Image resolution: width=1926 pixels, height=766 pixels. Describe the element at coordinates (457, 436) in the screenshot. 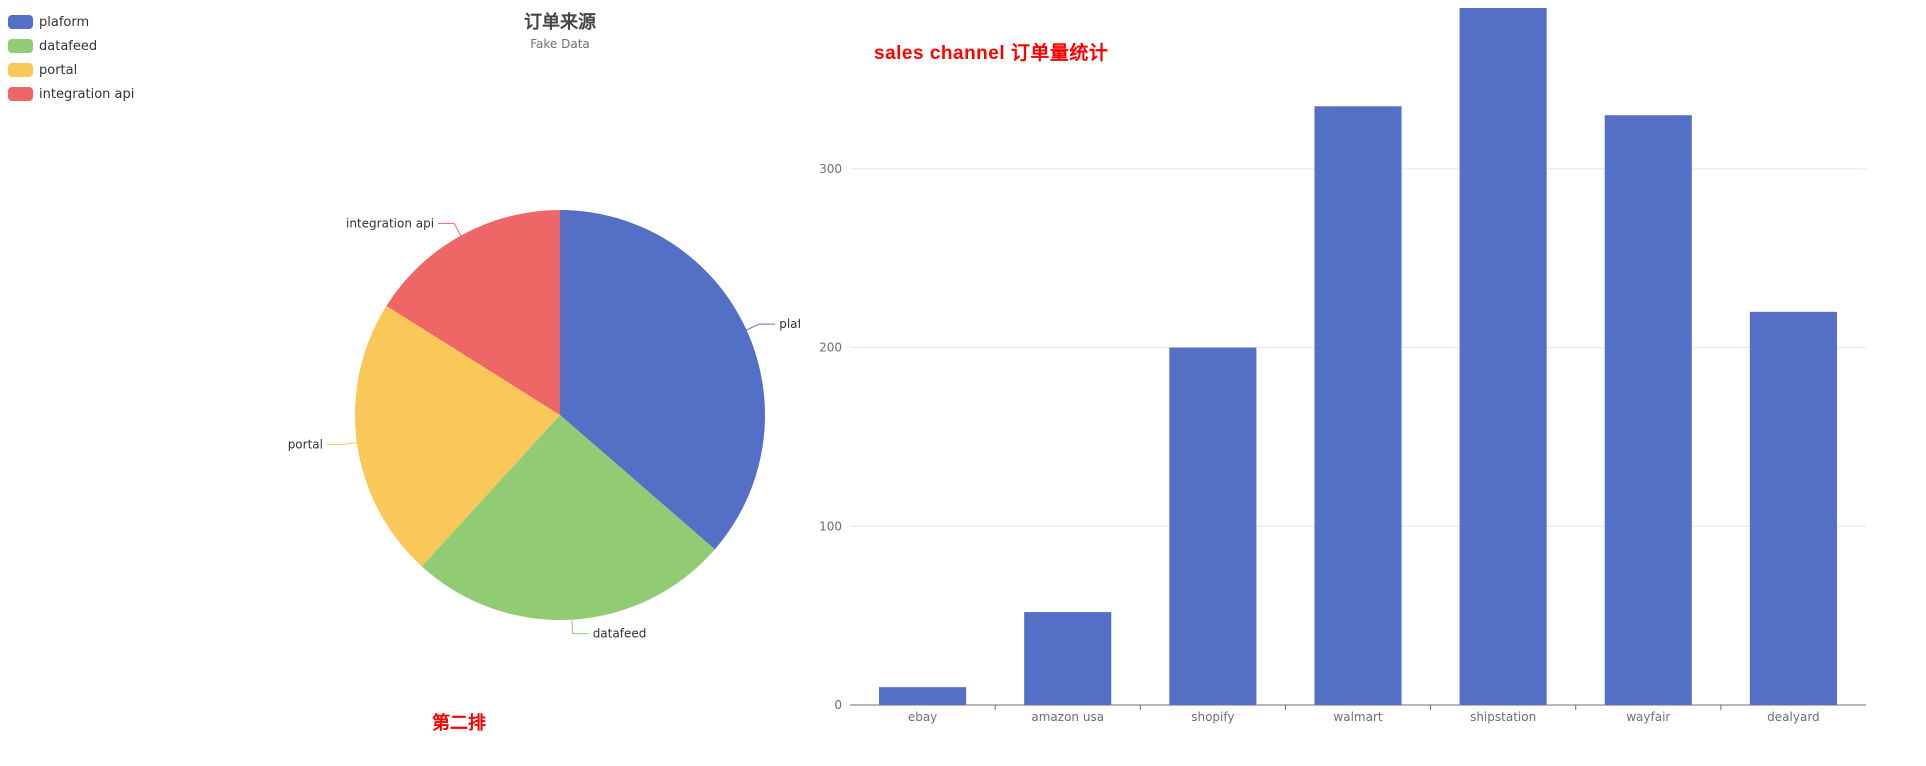

I see `pie-slice-portal` at that location.